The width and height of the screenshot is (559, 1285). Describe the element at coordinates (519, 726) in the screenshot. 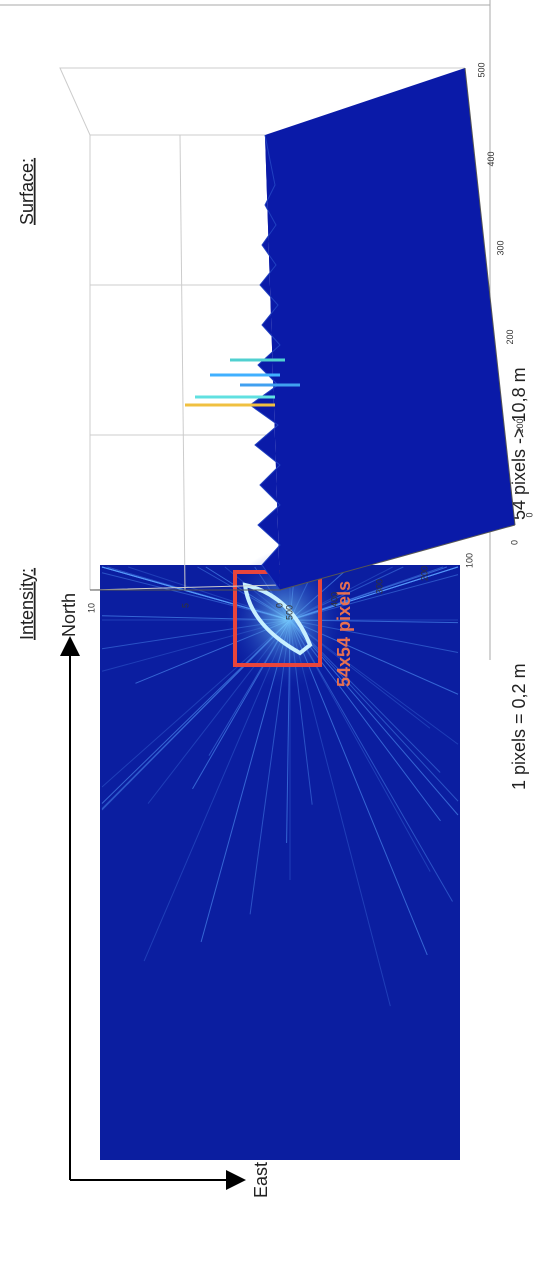

I see `scale-note: 1 pixels = 0,2 m` at that location.